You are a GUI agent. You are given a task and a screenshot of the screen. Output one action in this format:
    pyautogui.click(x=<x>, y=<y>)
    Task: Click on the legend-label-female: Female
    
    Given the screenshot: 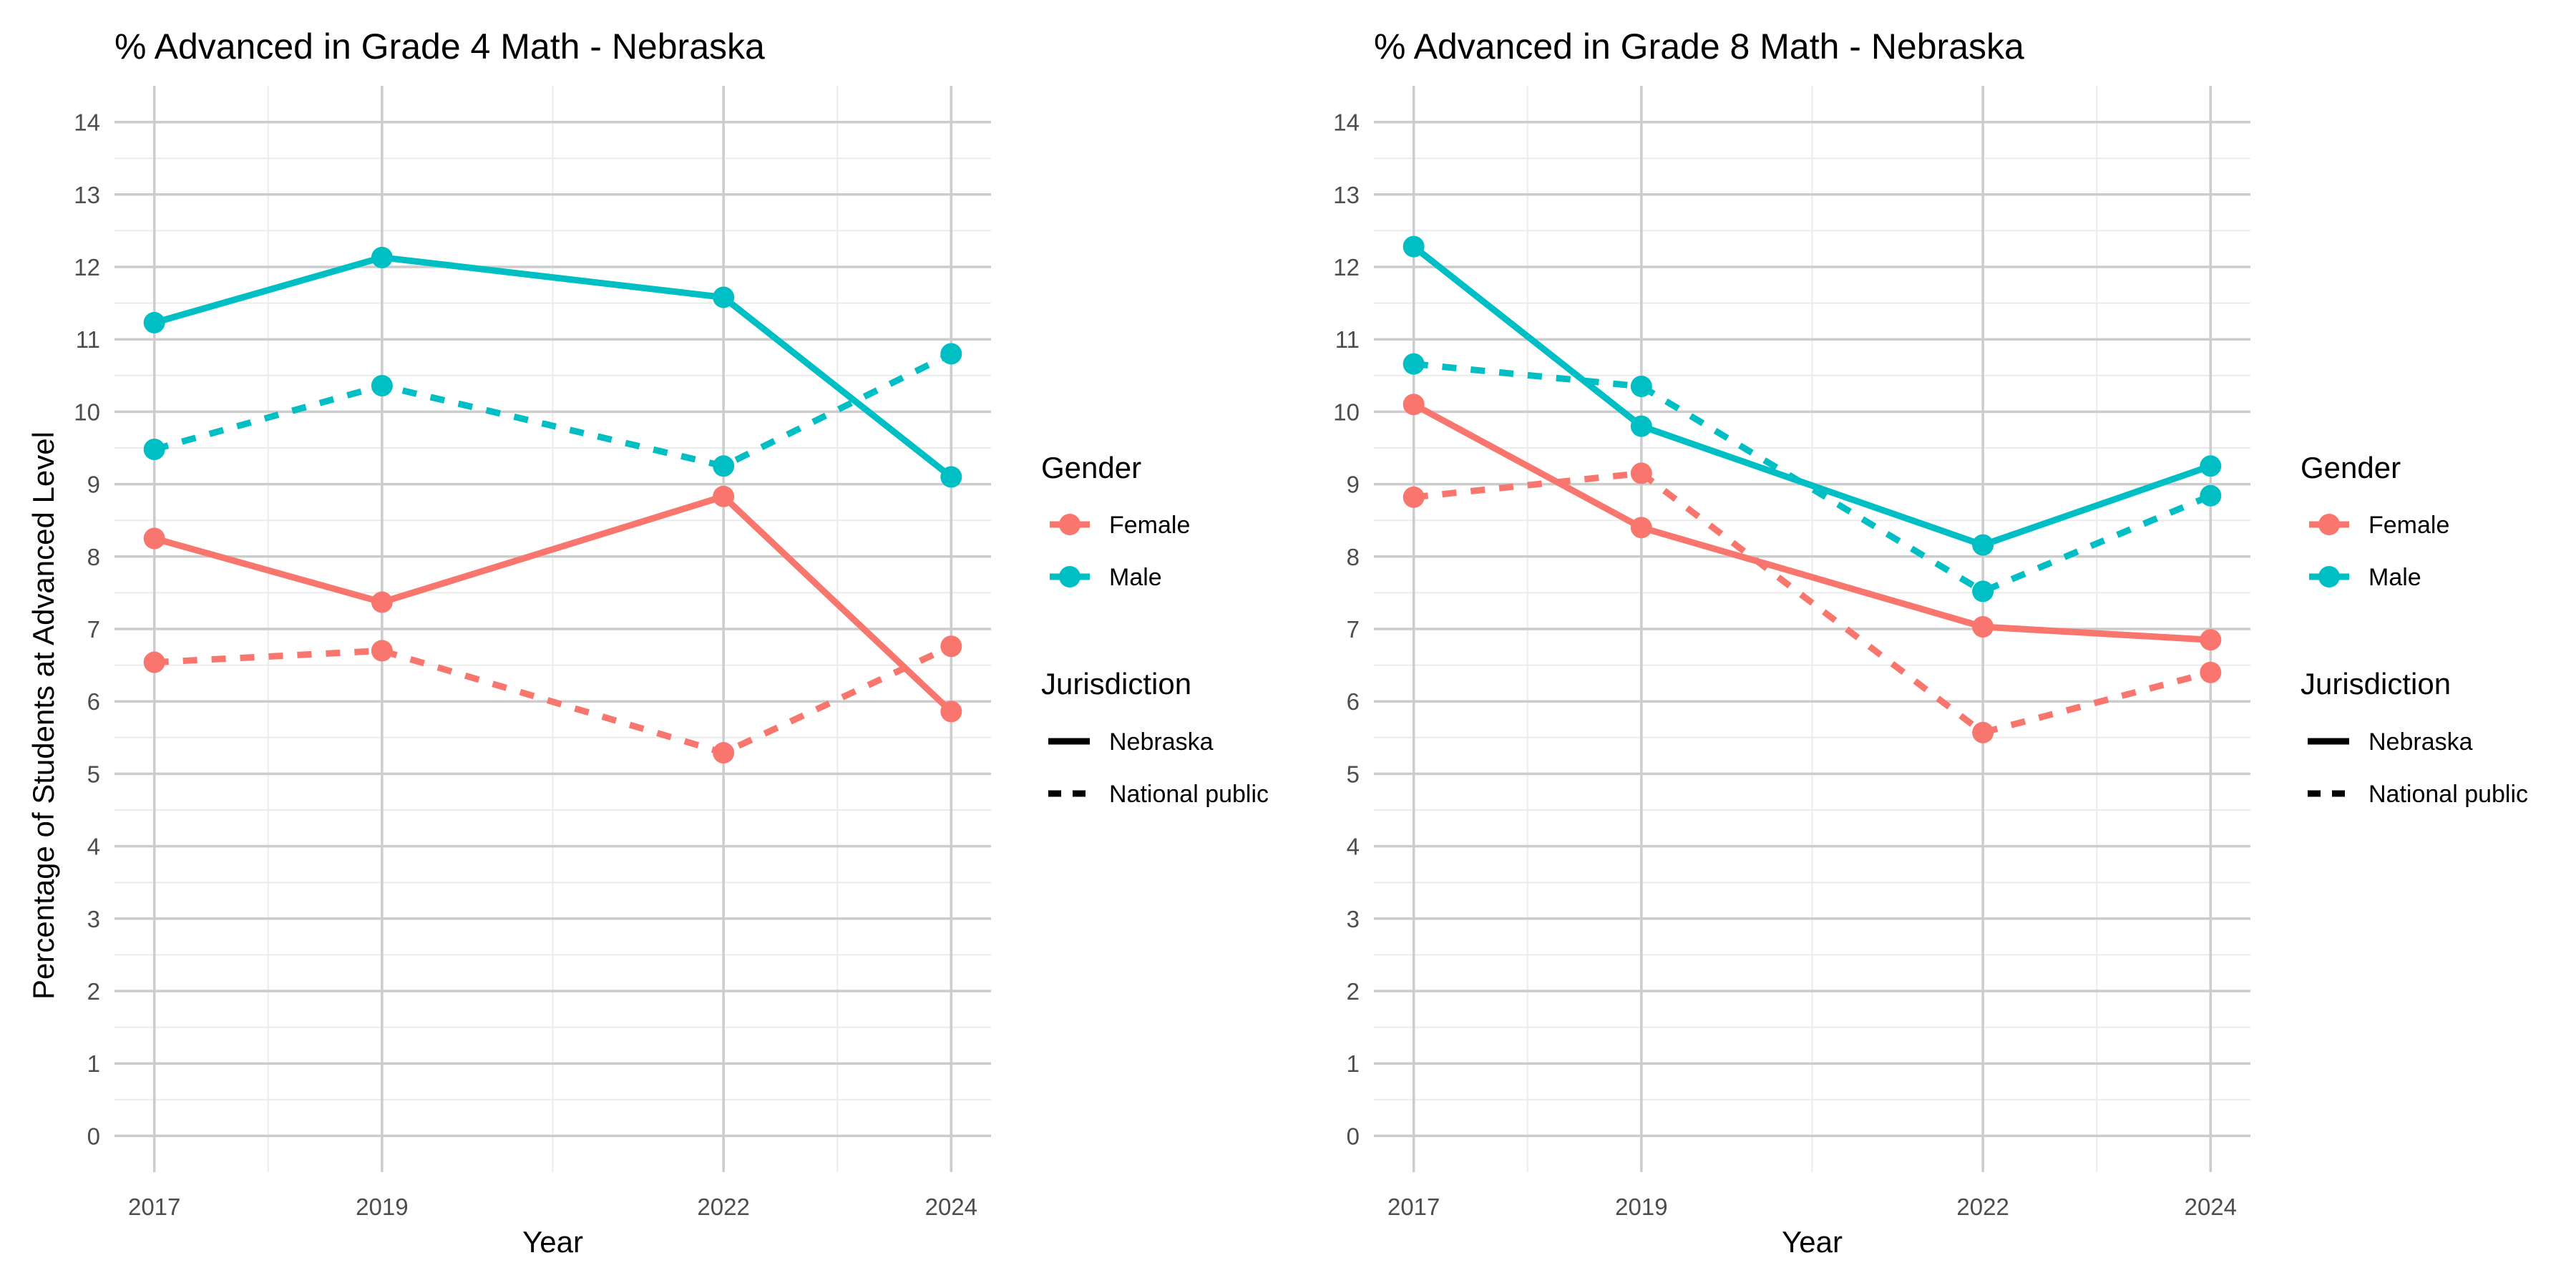 What is the action you would take?
    pyautogui.click(x=2408, y=525)
    